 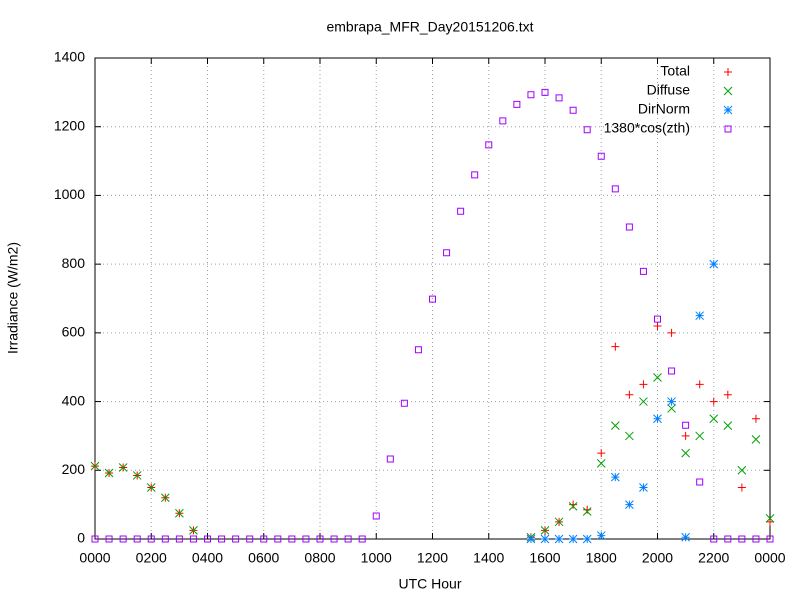 What do you see at coordinates (13, 298) in the screenshot?
I see `y-axis-label: Irradiance (W/m2)` at bounding box center [13, 298].